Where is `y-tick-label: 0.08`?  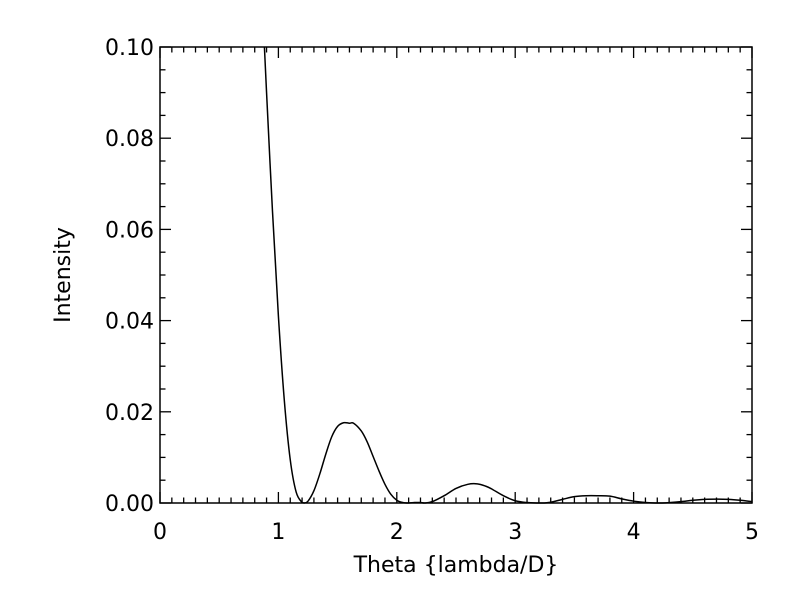 y-tick-label: 0.08 is located at coordinates (129, 139).